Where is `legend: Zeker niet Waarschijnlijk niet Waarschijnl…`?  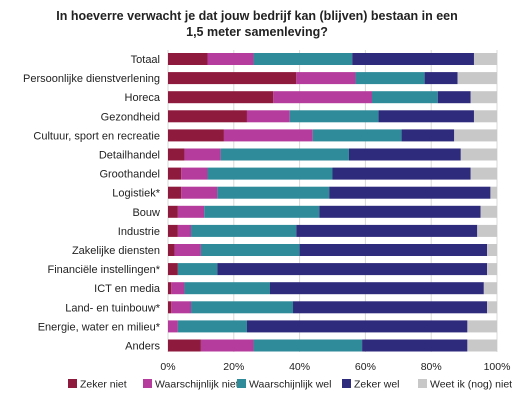 legend: Zeker niet Waarschijnlijk niet Waarschijnl… is located at coordinates (290, 385).